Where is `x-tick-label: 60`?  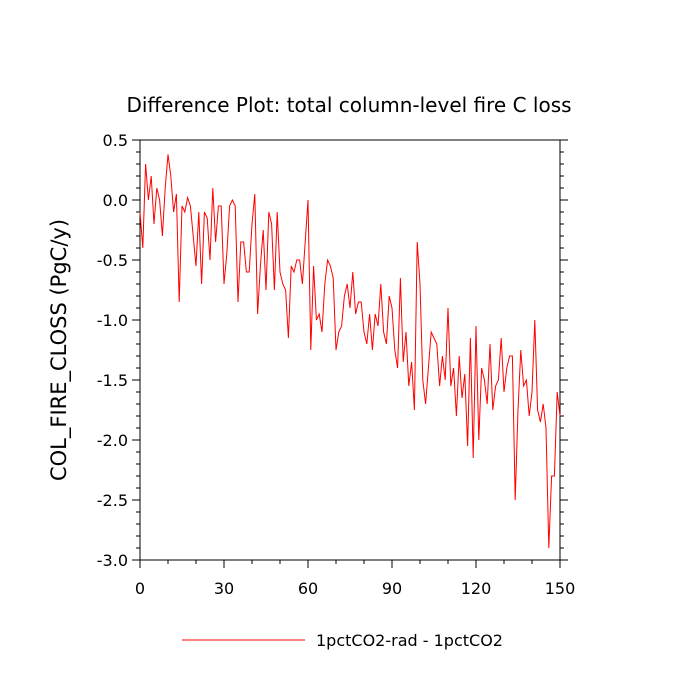 x-tick-label: 60 is located at coordinates (308, 588).